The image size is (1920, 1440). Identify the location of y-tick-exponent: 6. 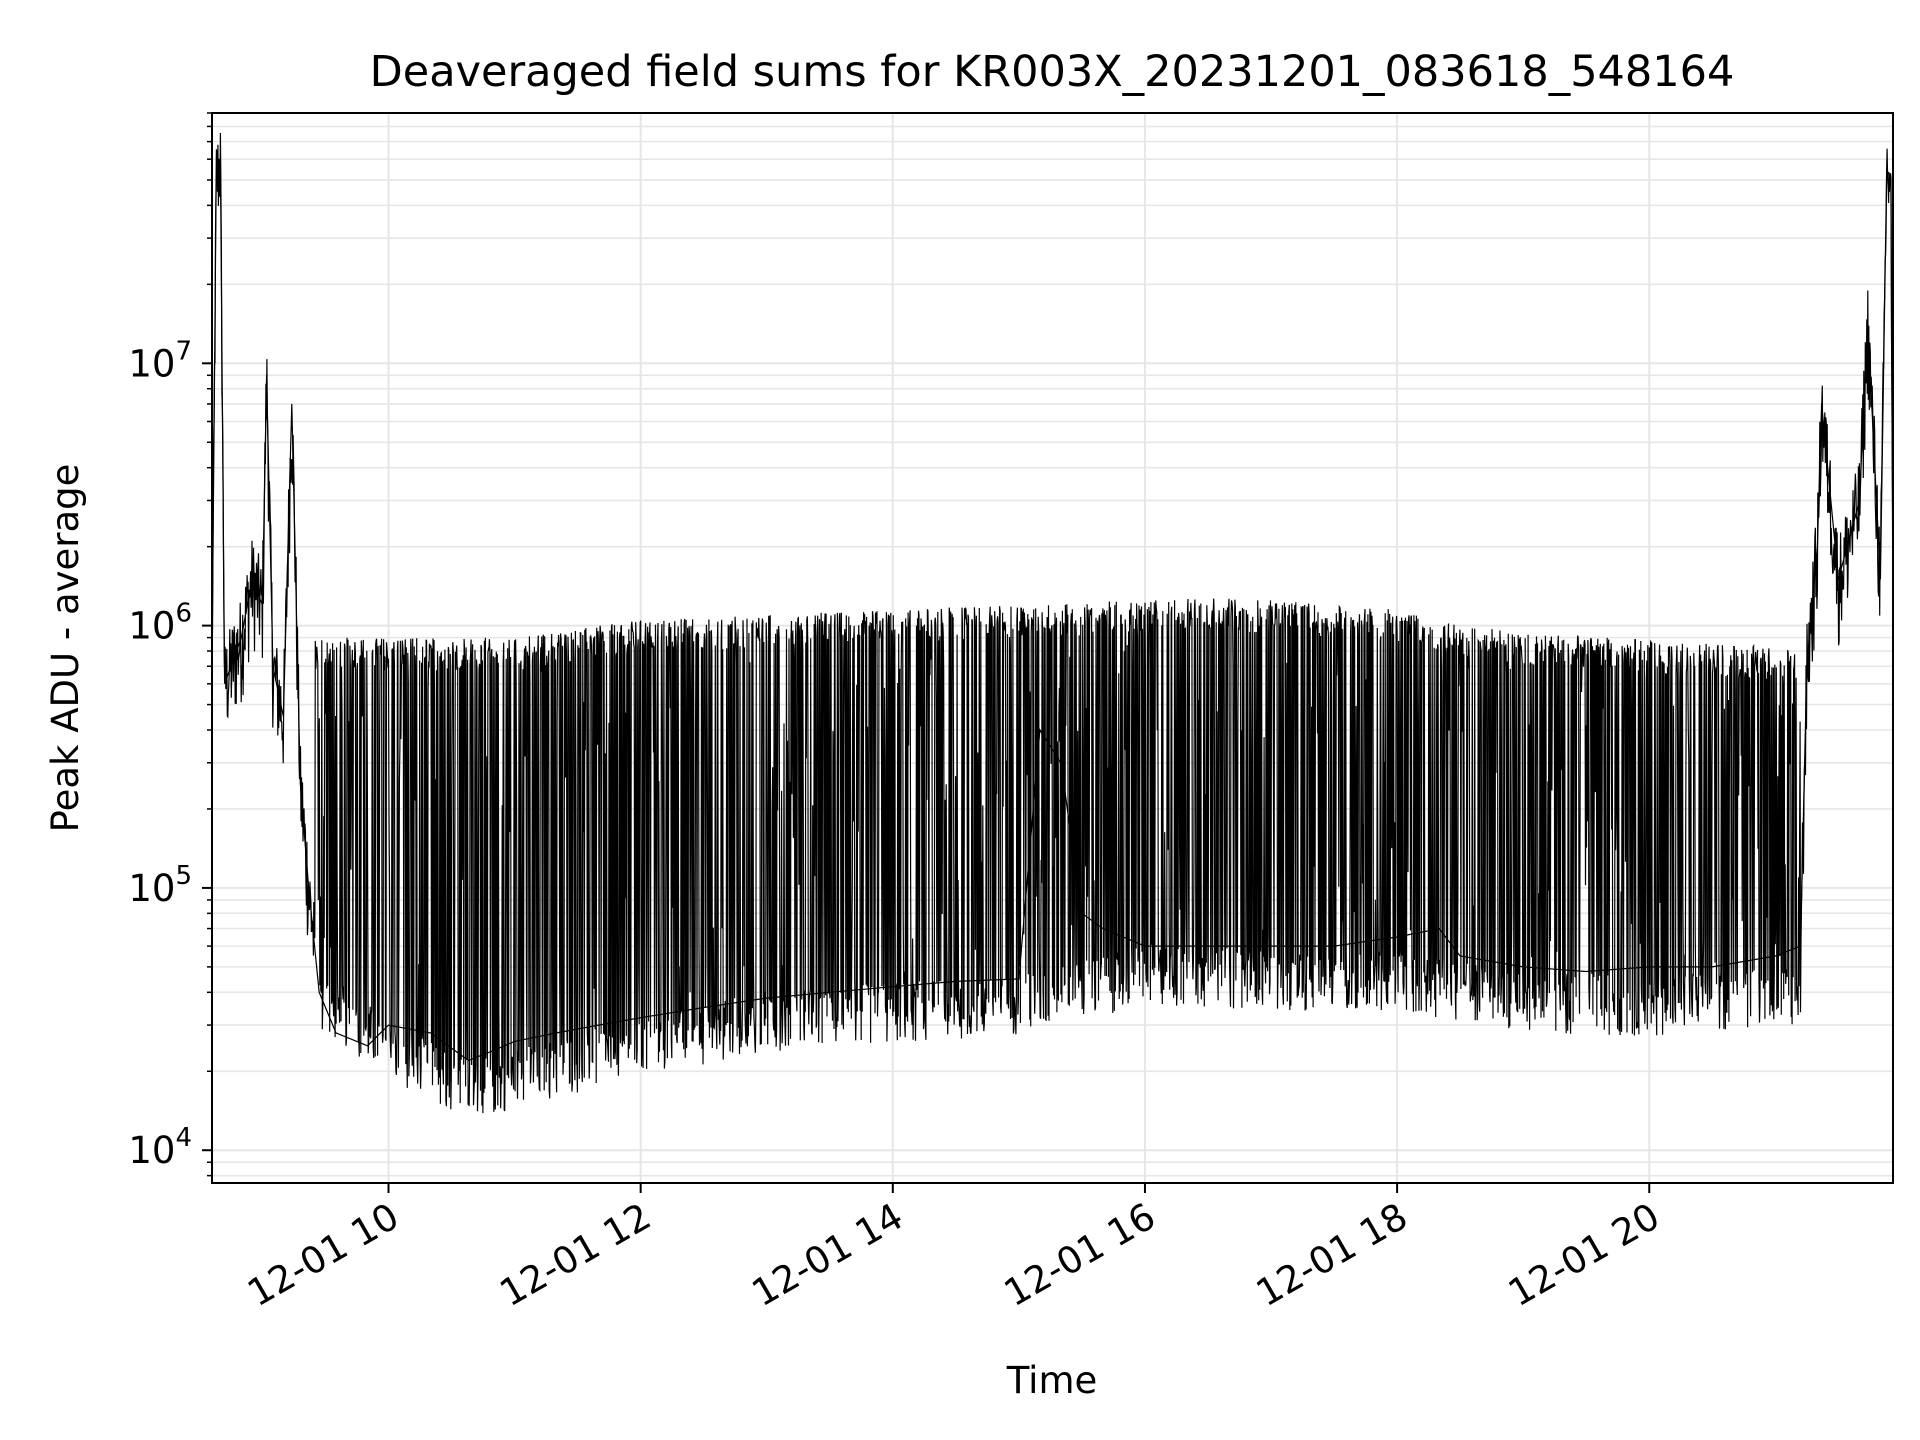
(183, 614).